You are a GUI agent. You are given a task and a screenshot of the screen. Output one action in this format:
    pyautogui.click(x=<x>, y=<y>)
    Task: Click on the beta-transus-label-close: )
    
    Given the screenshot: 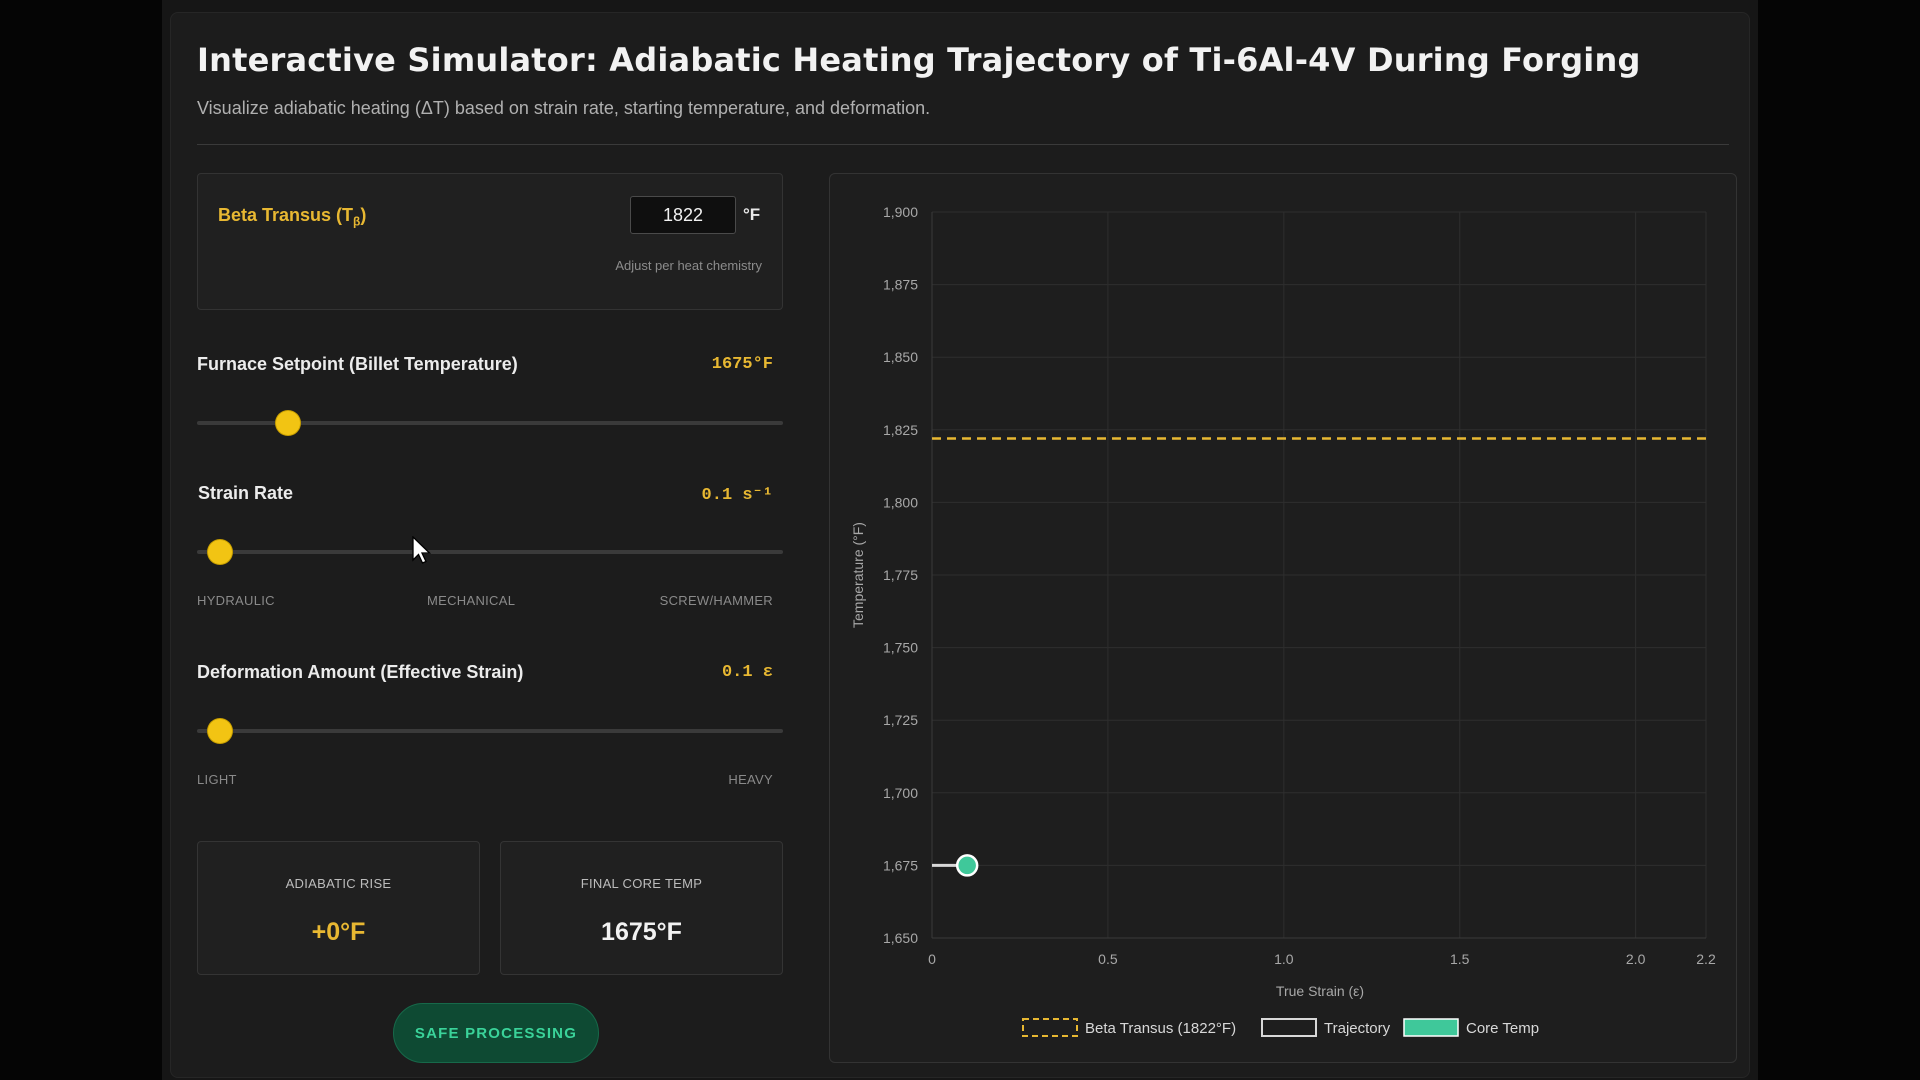 What is the action you would take?
    pyautogui.click(x=363, y=215)
    